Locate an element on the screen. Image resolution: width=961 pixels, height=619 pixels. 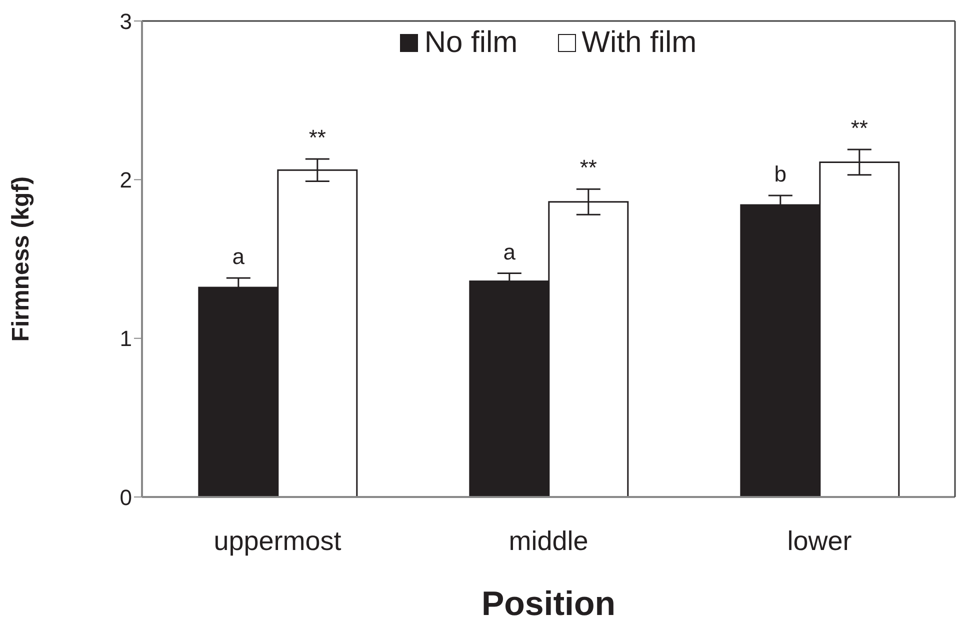
y-axis-title: Firmness (kgf) is located at coordinates (21, 259).